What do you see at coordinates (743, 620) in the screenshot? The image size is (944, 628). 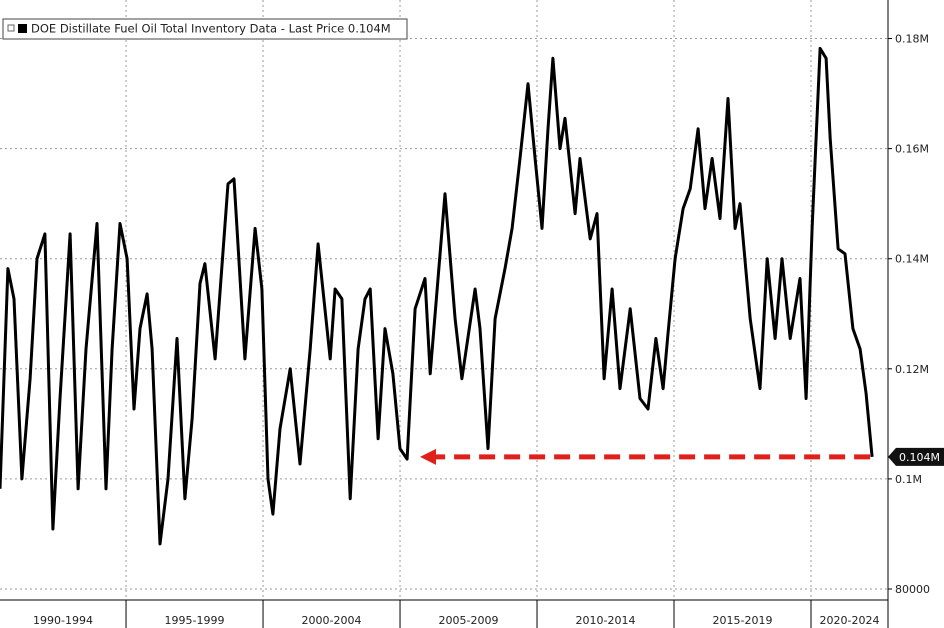 I see `x-period-label: 2015-2019` at bounding box center [743, 620].